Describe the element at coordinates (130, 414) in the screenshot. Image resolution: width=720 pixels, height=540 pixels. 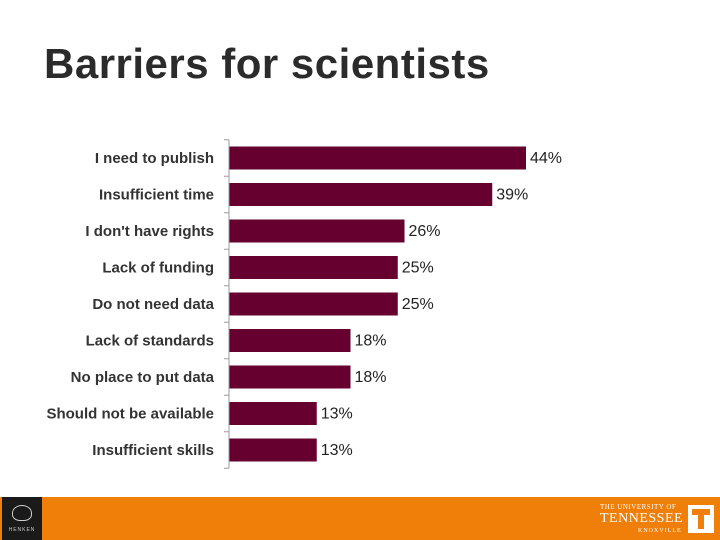
I see `category-label-7: Should not be available` at that location.